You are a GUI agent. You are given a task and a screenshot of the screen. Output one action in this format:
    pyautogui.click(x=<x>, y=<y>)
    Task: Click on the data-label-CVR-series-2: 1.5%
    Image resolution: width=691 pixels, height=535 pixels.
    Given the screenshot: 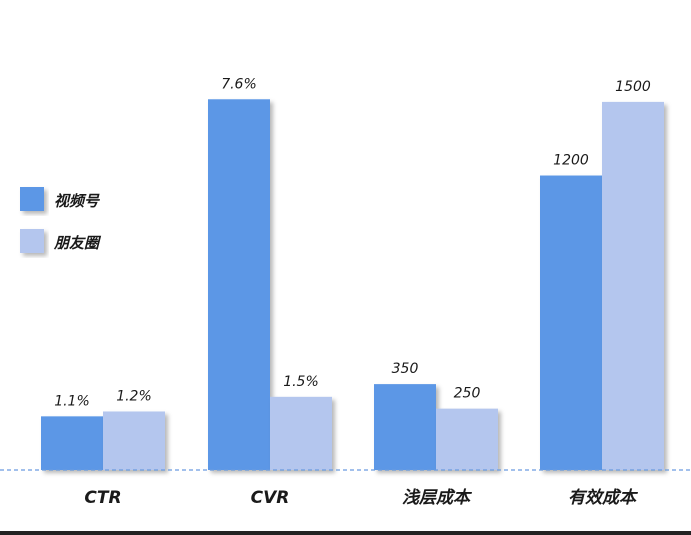 What is the action you would take?
    pyautogui.click(x=301, y=382)
    